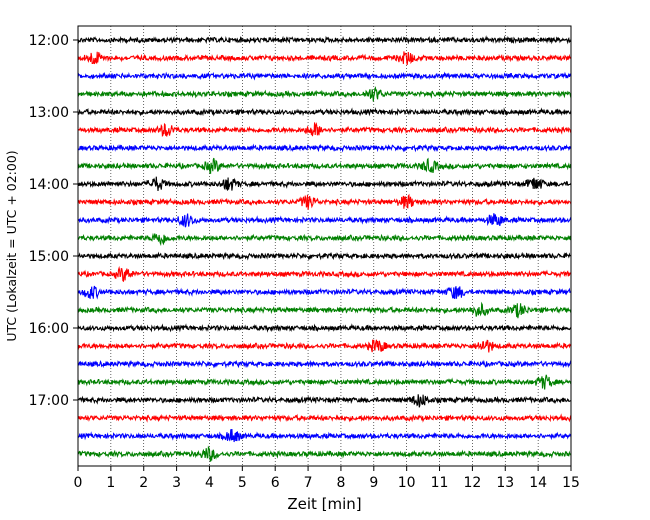 The width and height of the screenshot is (650, 520). Describe the element at coordinates (324, 504) in the screenshot. I see `x-axis-label: Zeit [min]` at that location.